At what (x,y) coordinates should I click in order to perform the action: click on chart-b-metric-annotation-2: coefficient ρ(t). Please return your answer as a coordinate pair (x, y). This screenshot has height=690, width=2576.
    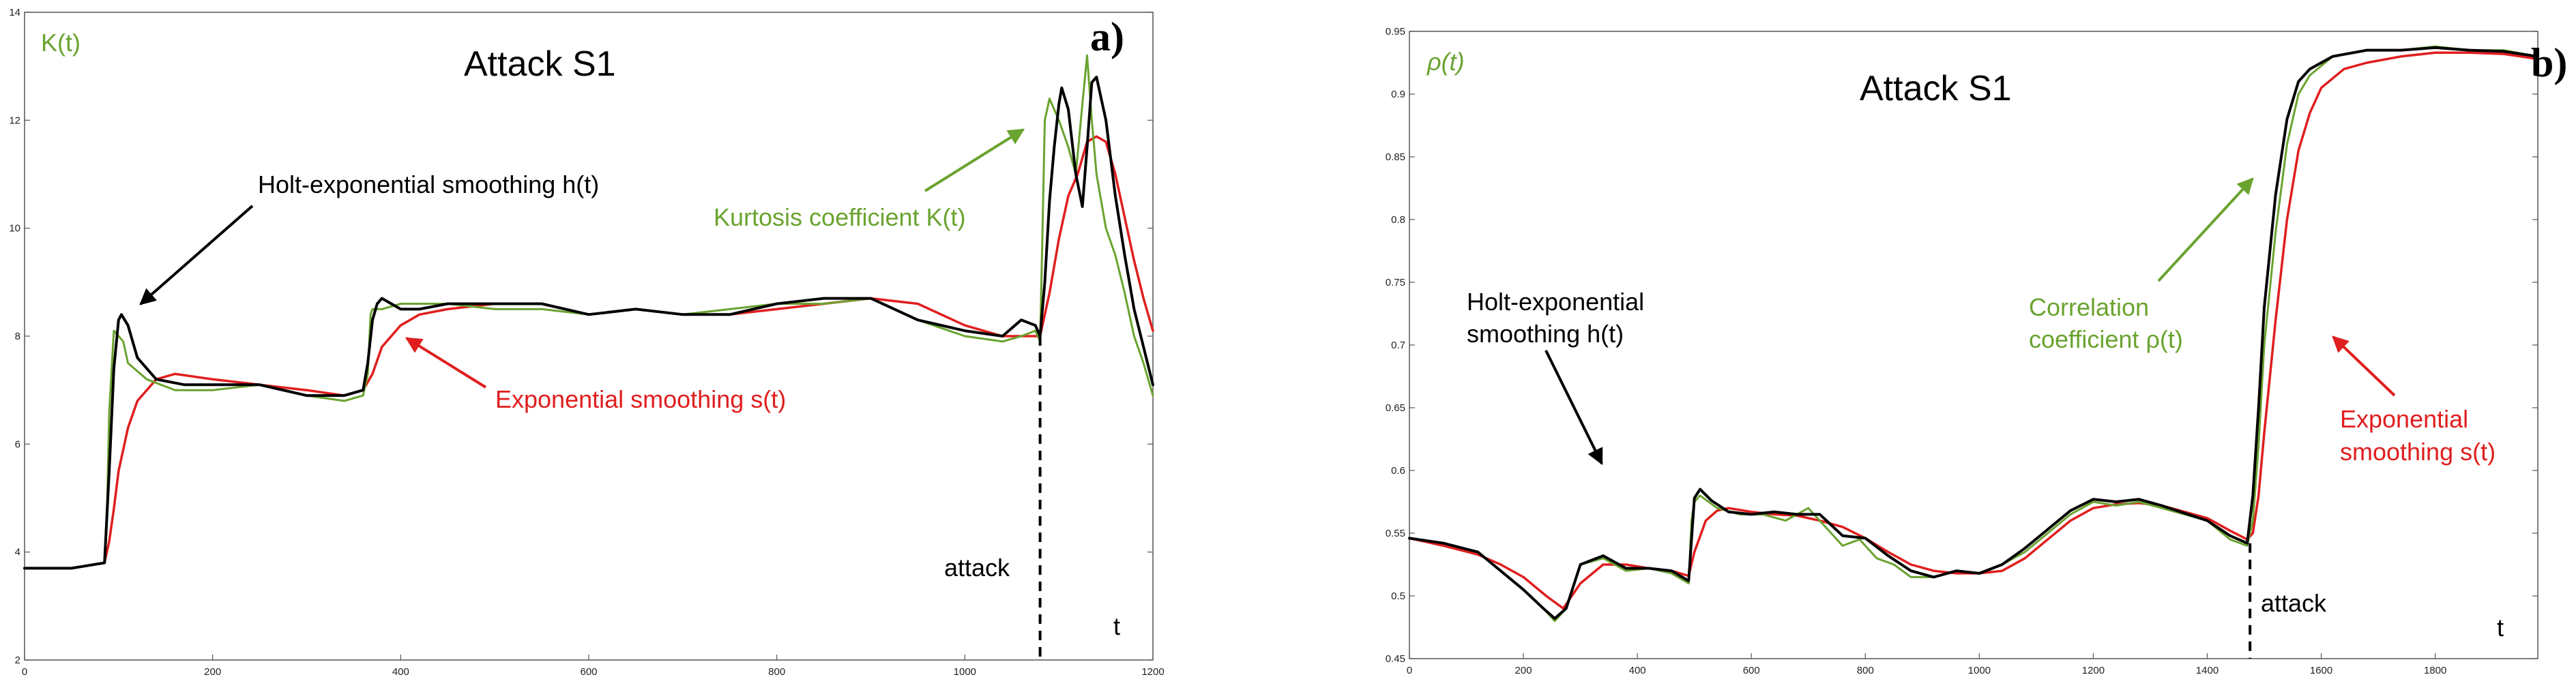
    Looking at the image, I should click on (2106, 339).